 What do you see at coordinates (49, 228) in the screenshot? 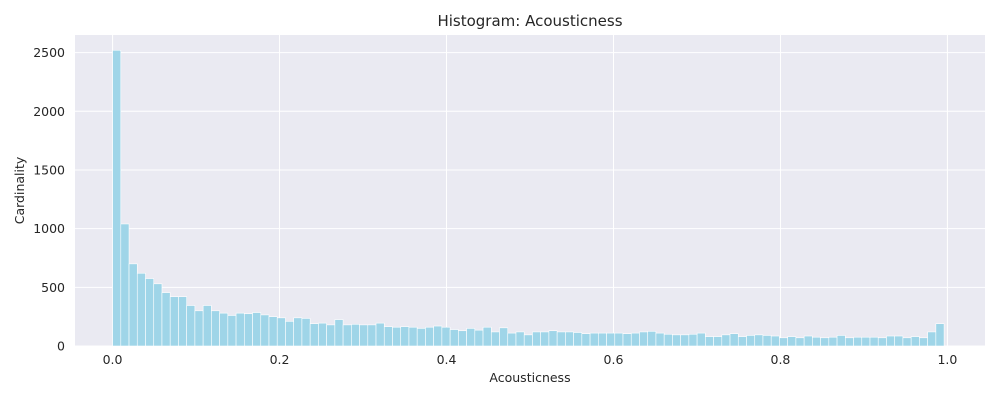
I see `y-tick-label: 1000` at bounding box center [49, 228].